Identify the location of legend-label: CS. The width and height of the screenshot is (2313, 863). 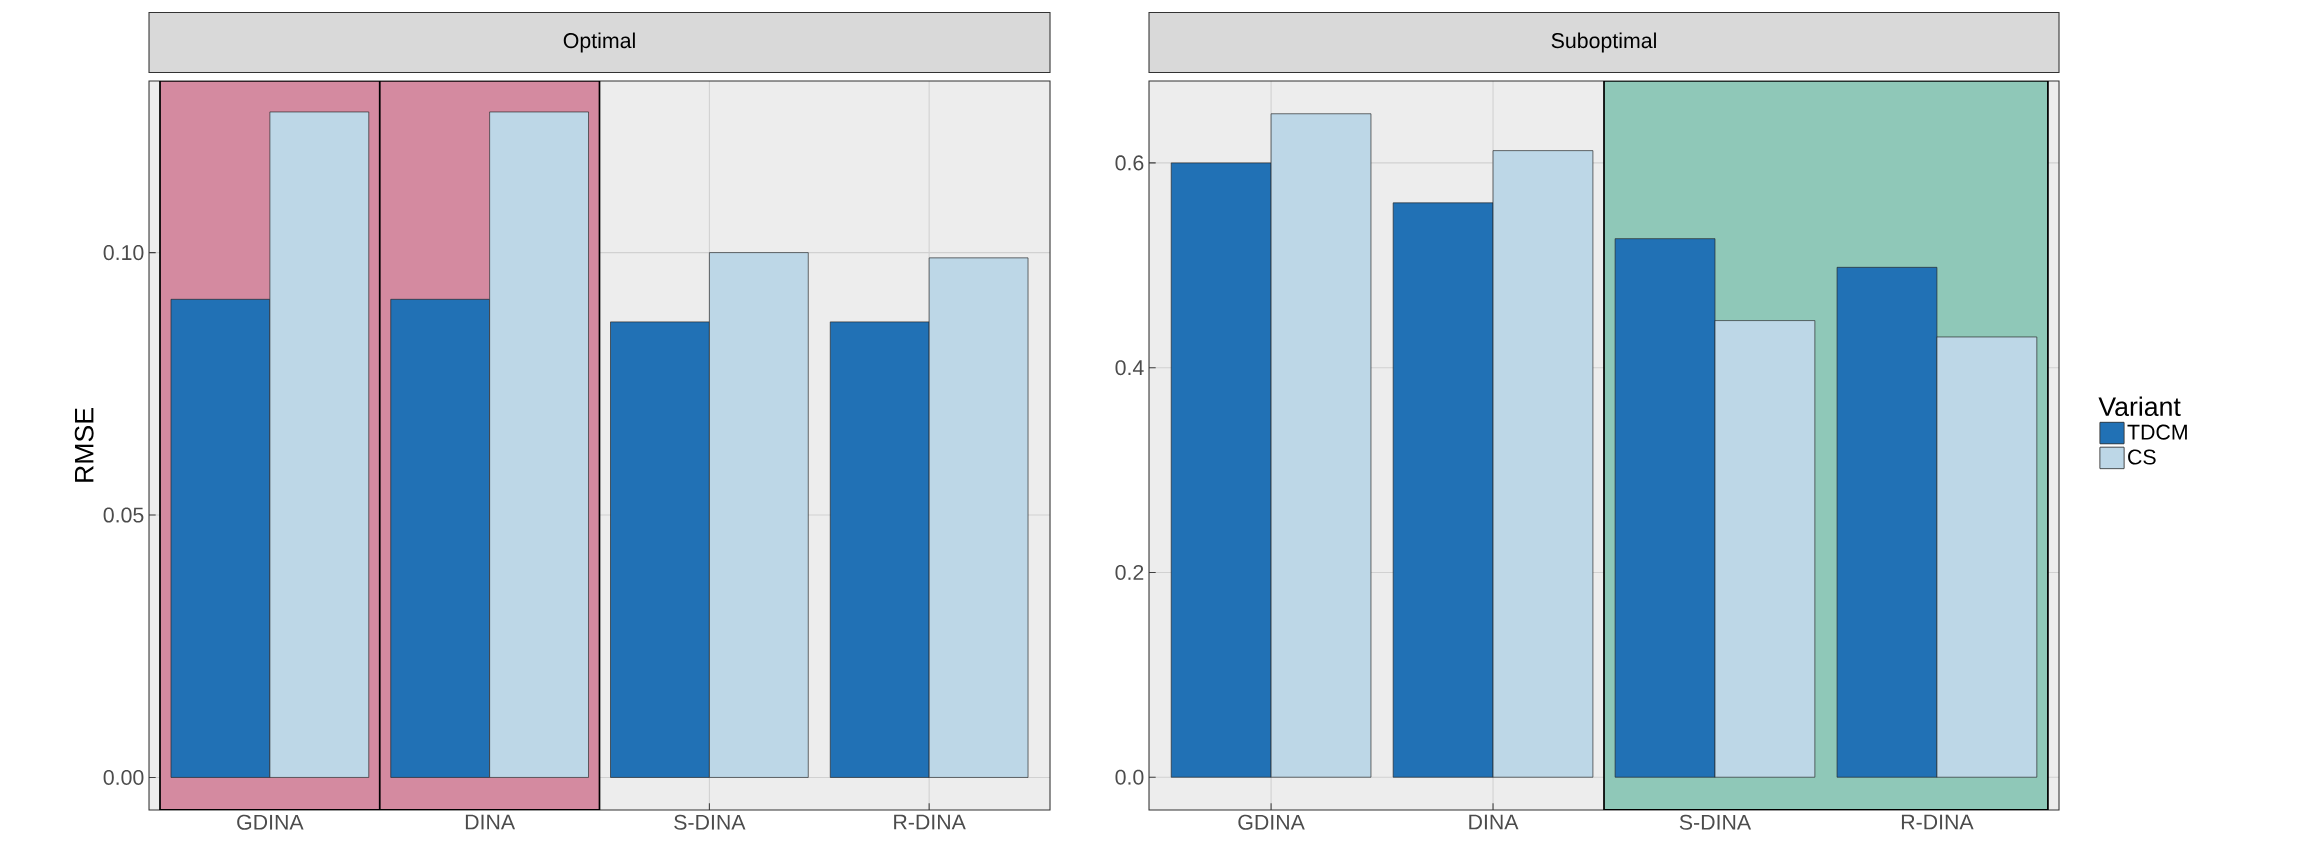
(2142, 457).